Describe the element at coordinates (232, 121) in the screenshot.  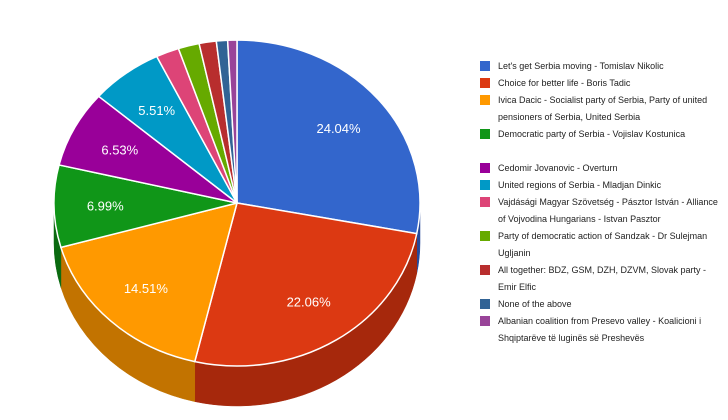
I see `pie-slice-albanian-coalition-from-presevo-valley-k` at that location.